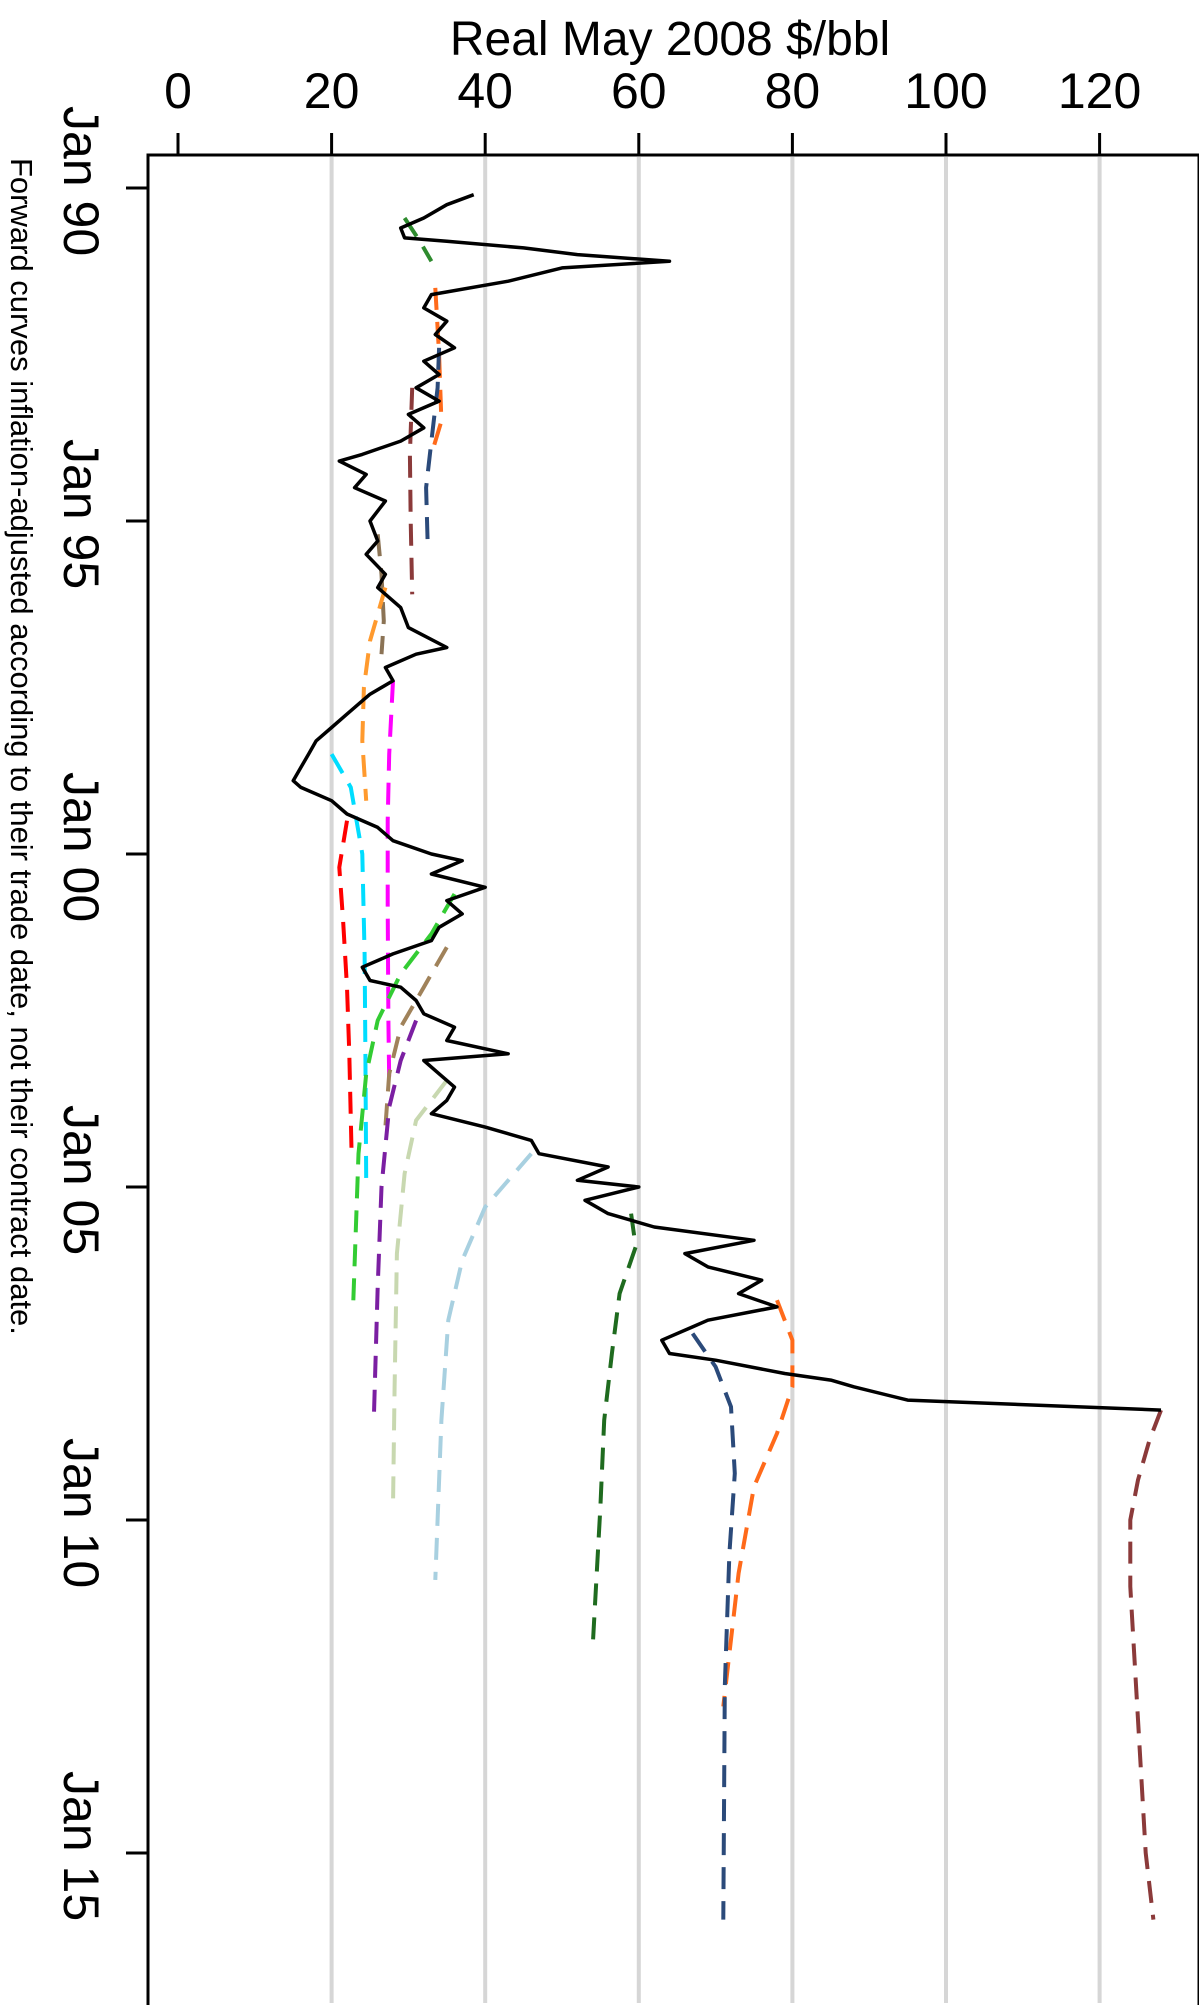 The image size is (1199, 2005). I want to click on value-tick-label: 40, so click(485, 91).